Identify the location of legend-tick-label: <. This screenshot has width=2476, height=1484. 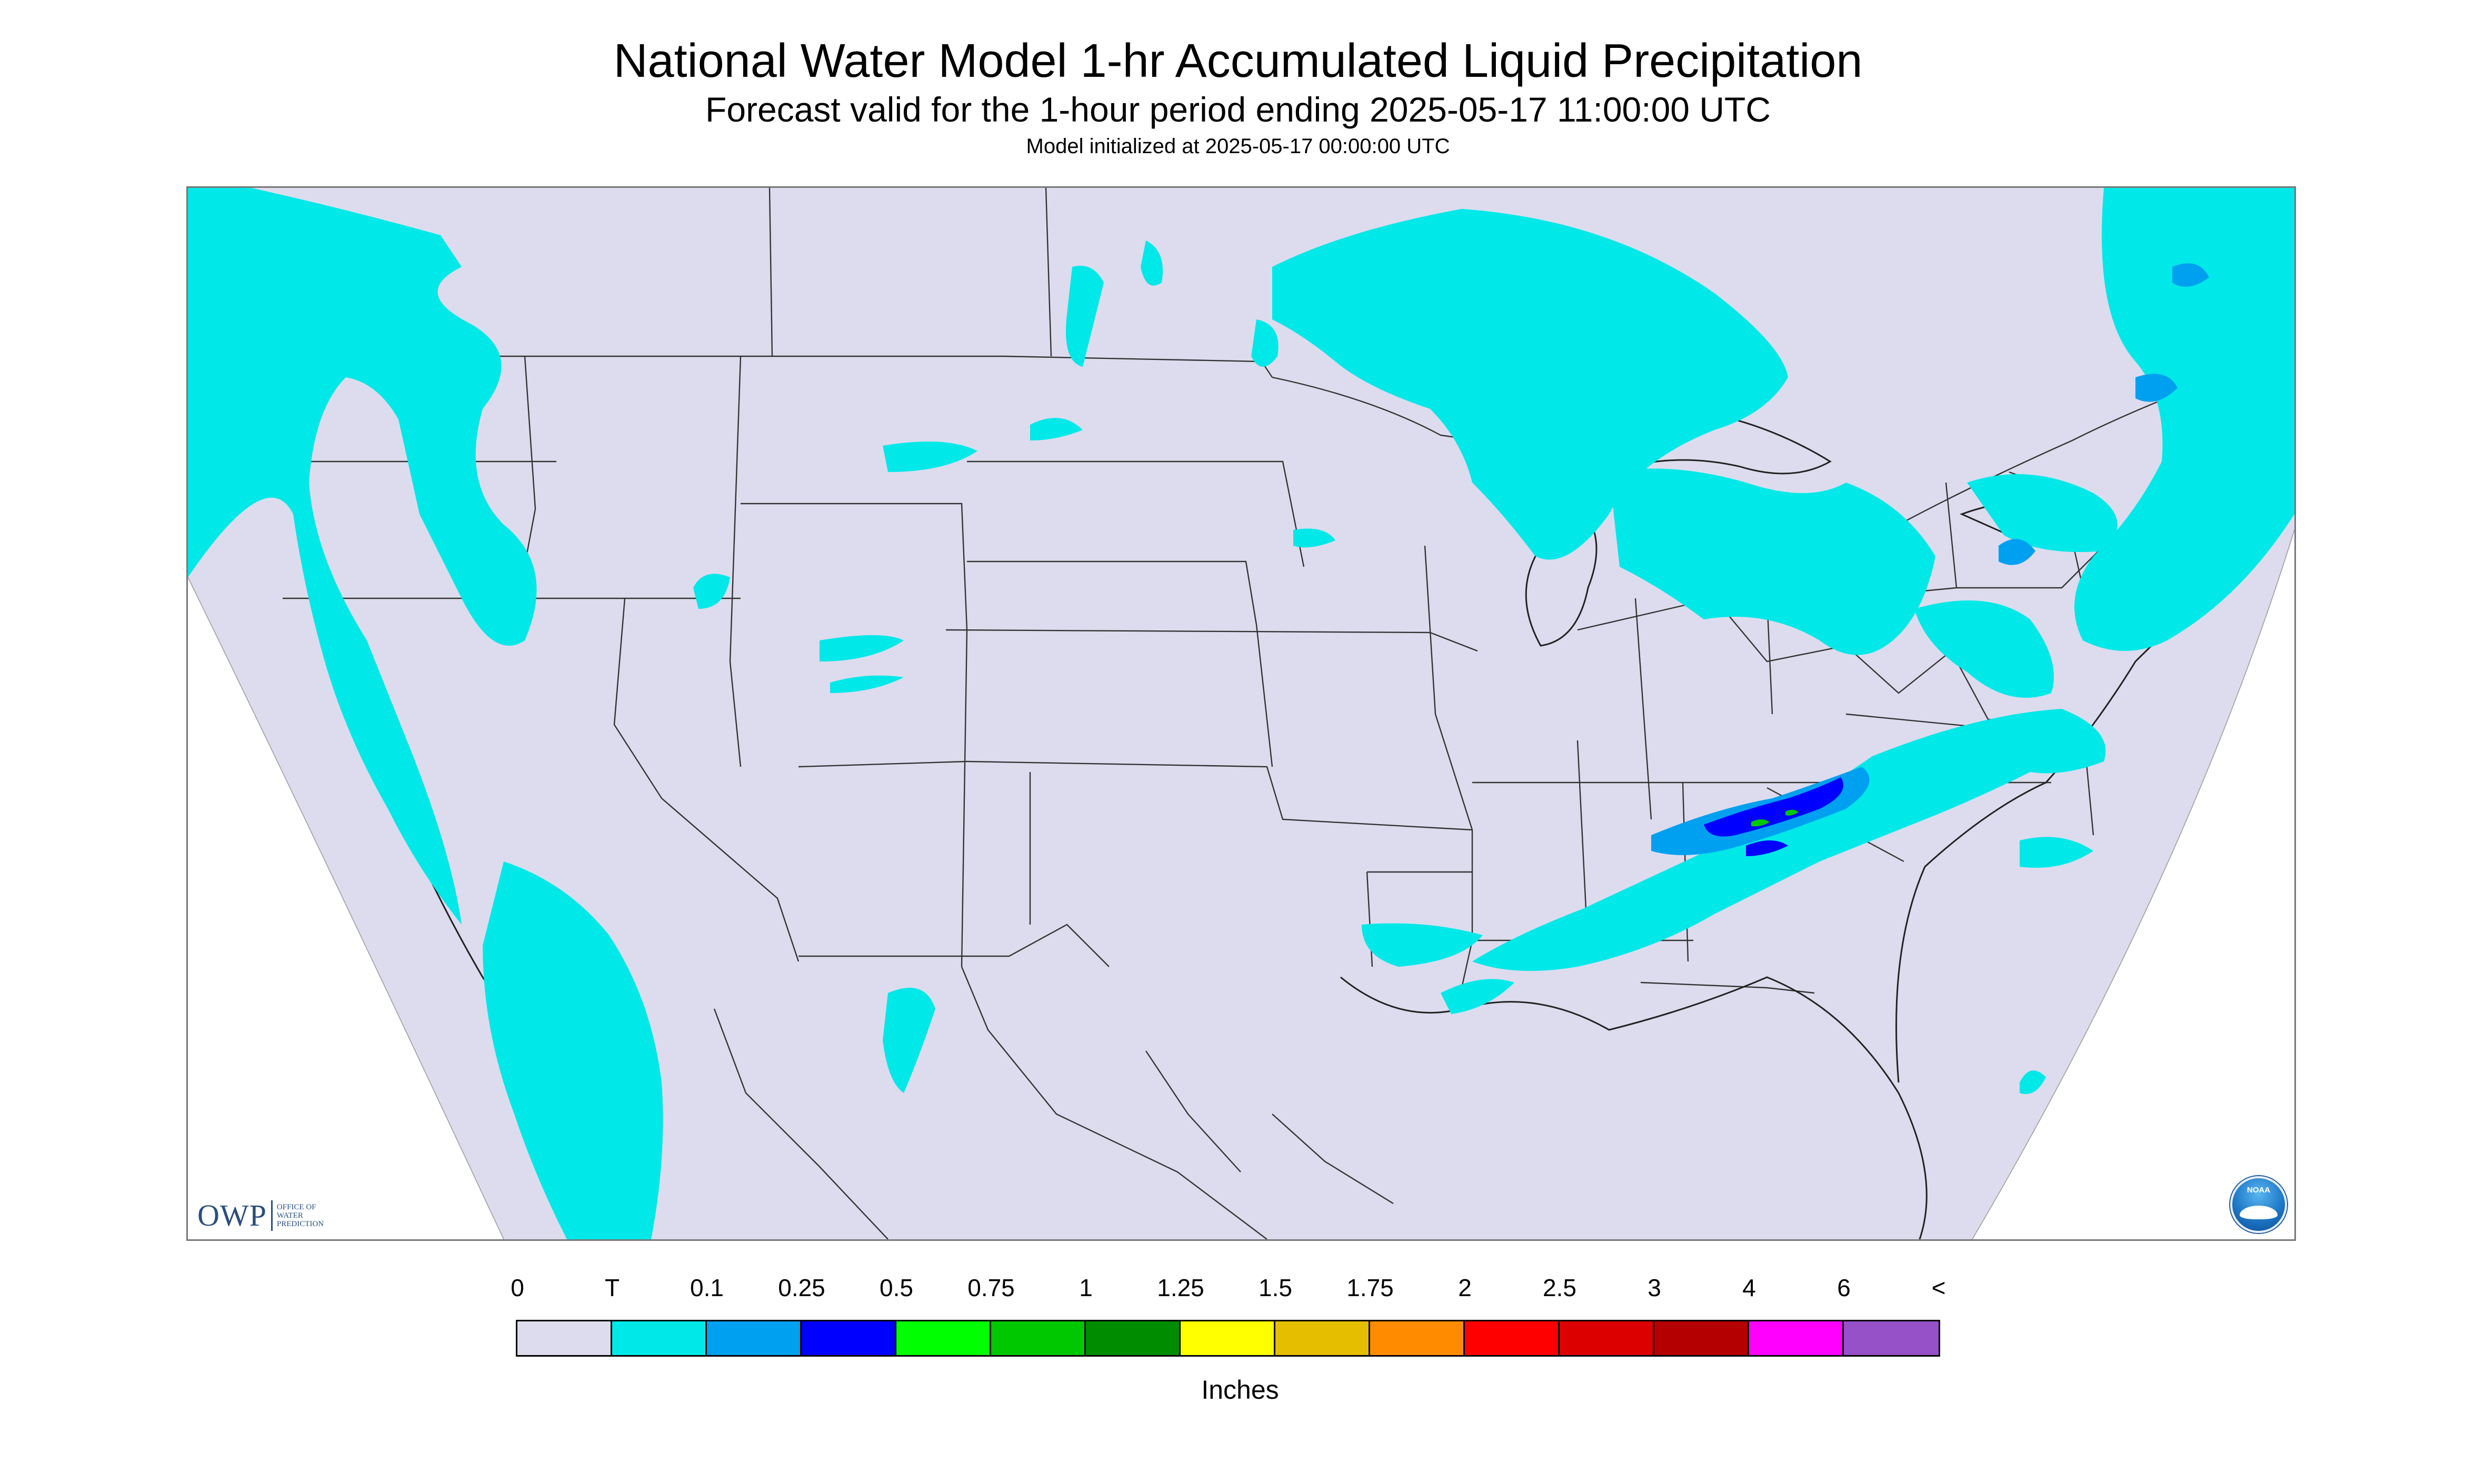
(1939, 1287).